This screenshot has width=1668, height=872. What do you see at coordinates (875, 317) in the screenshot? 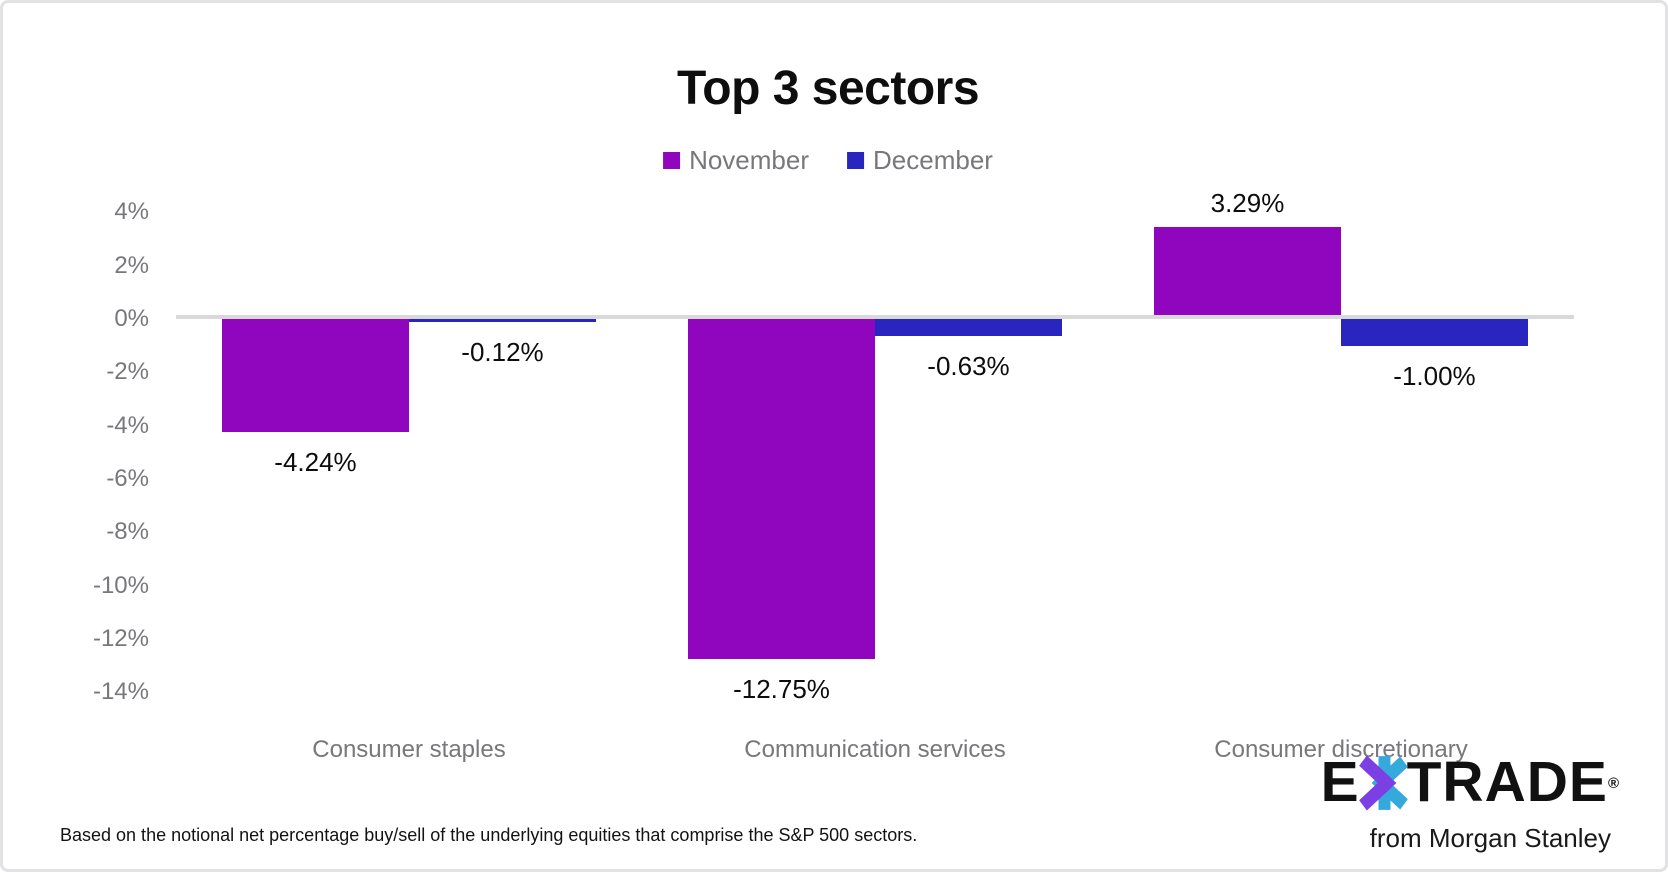
I see `zero-baseline` at bounding box center [875, 317].